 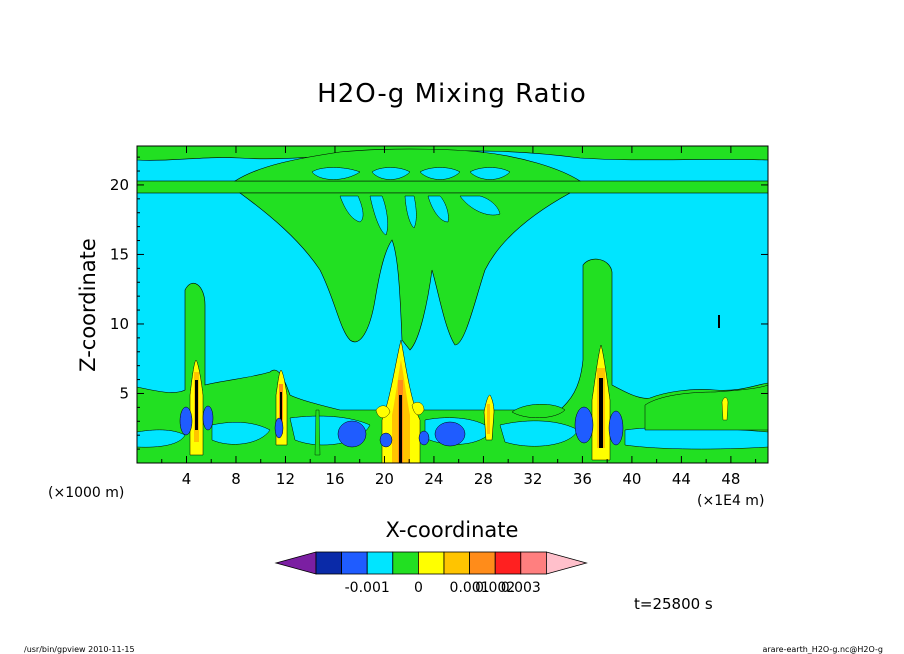 I want to click on x-tick-label: 36, so click(x=582, y=479).